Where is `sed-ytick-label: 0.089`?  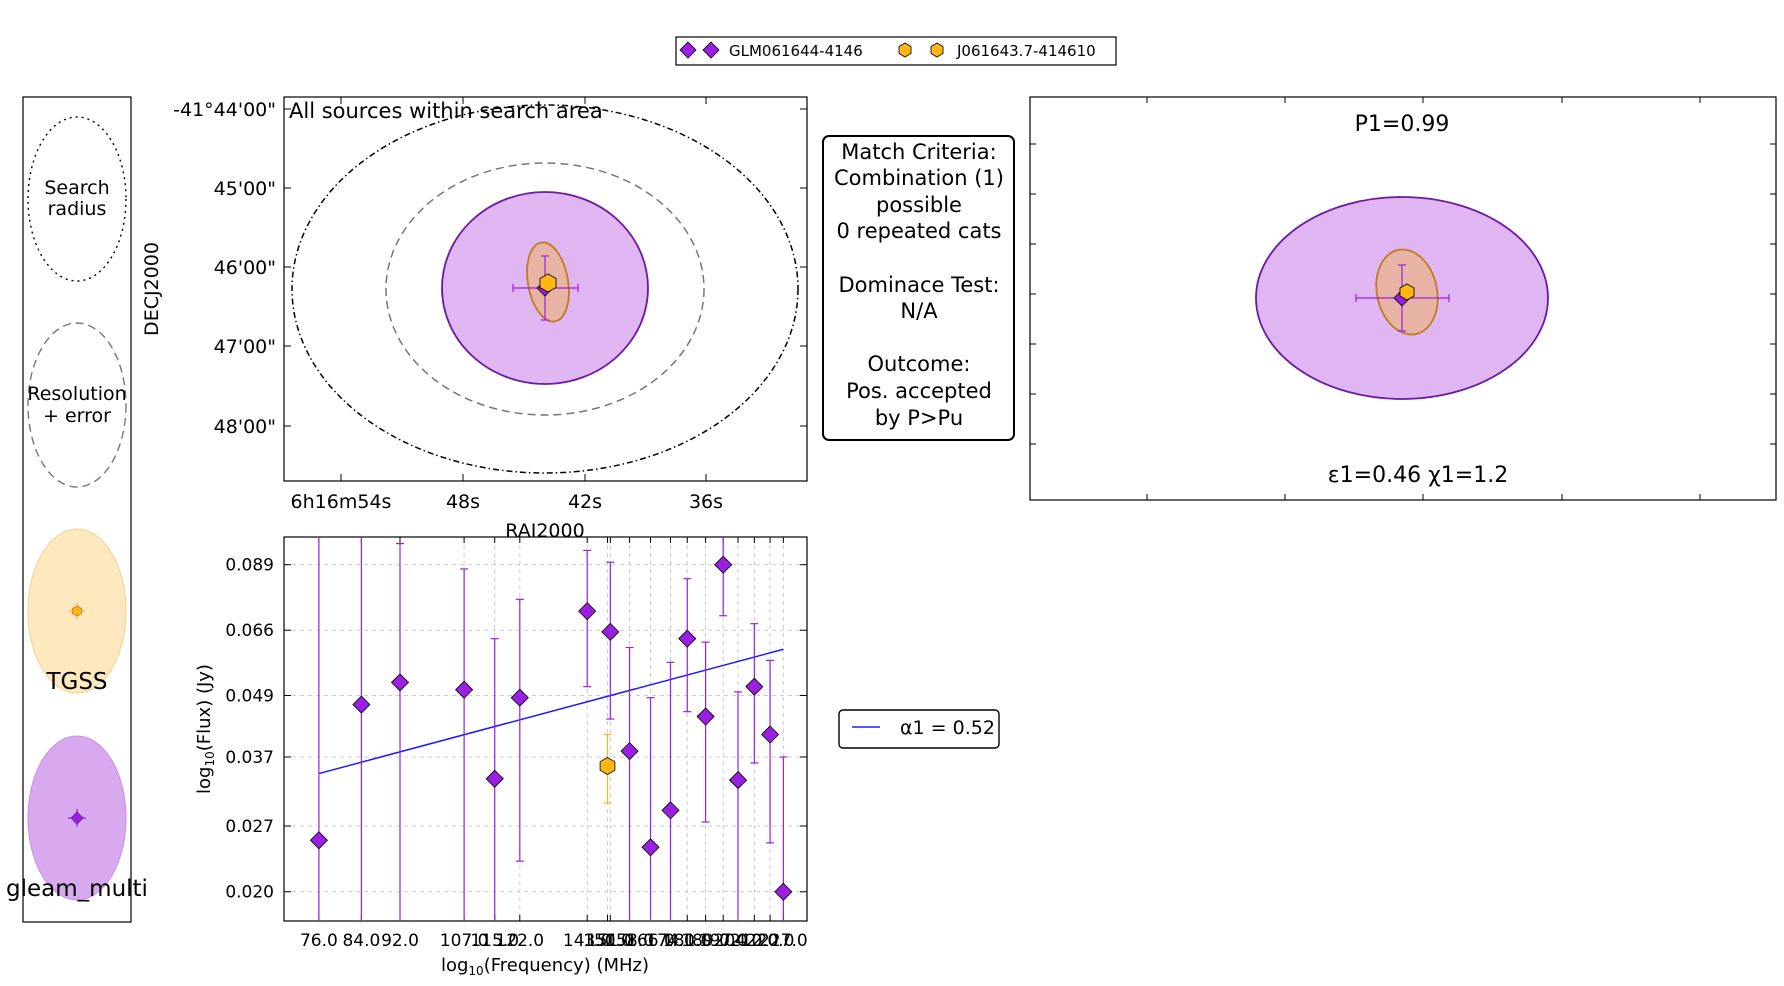
sed-ytick-label: 0.089 is located at coordinates (249, 566).